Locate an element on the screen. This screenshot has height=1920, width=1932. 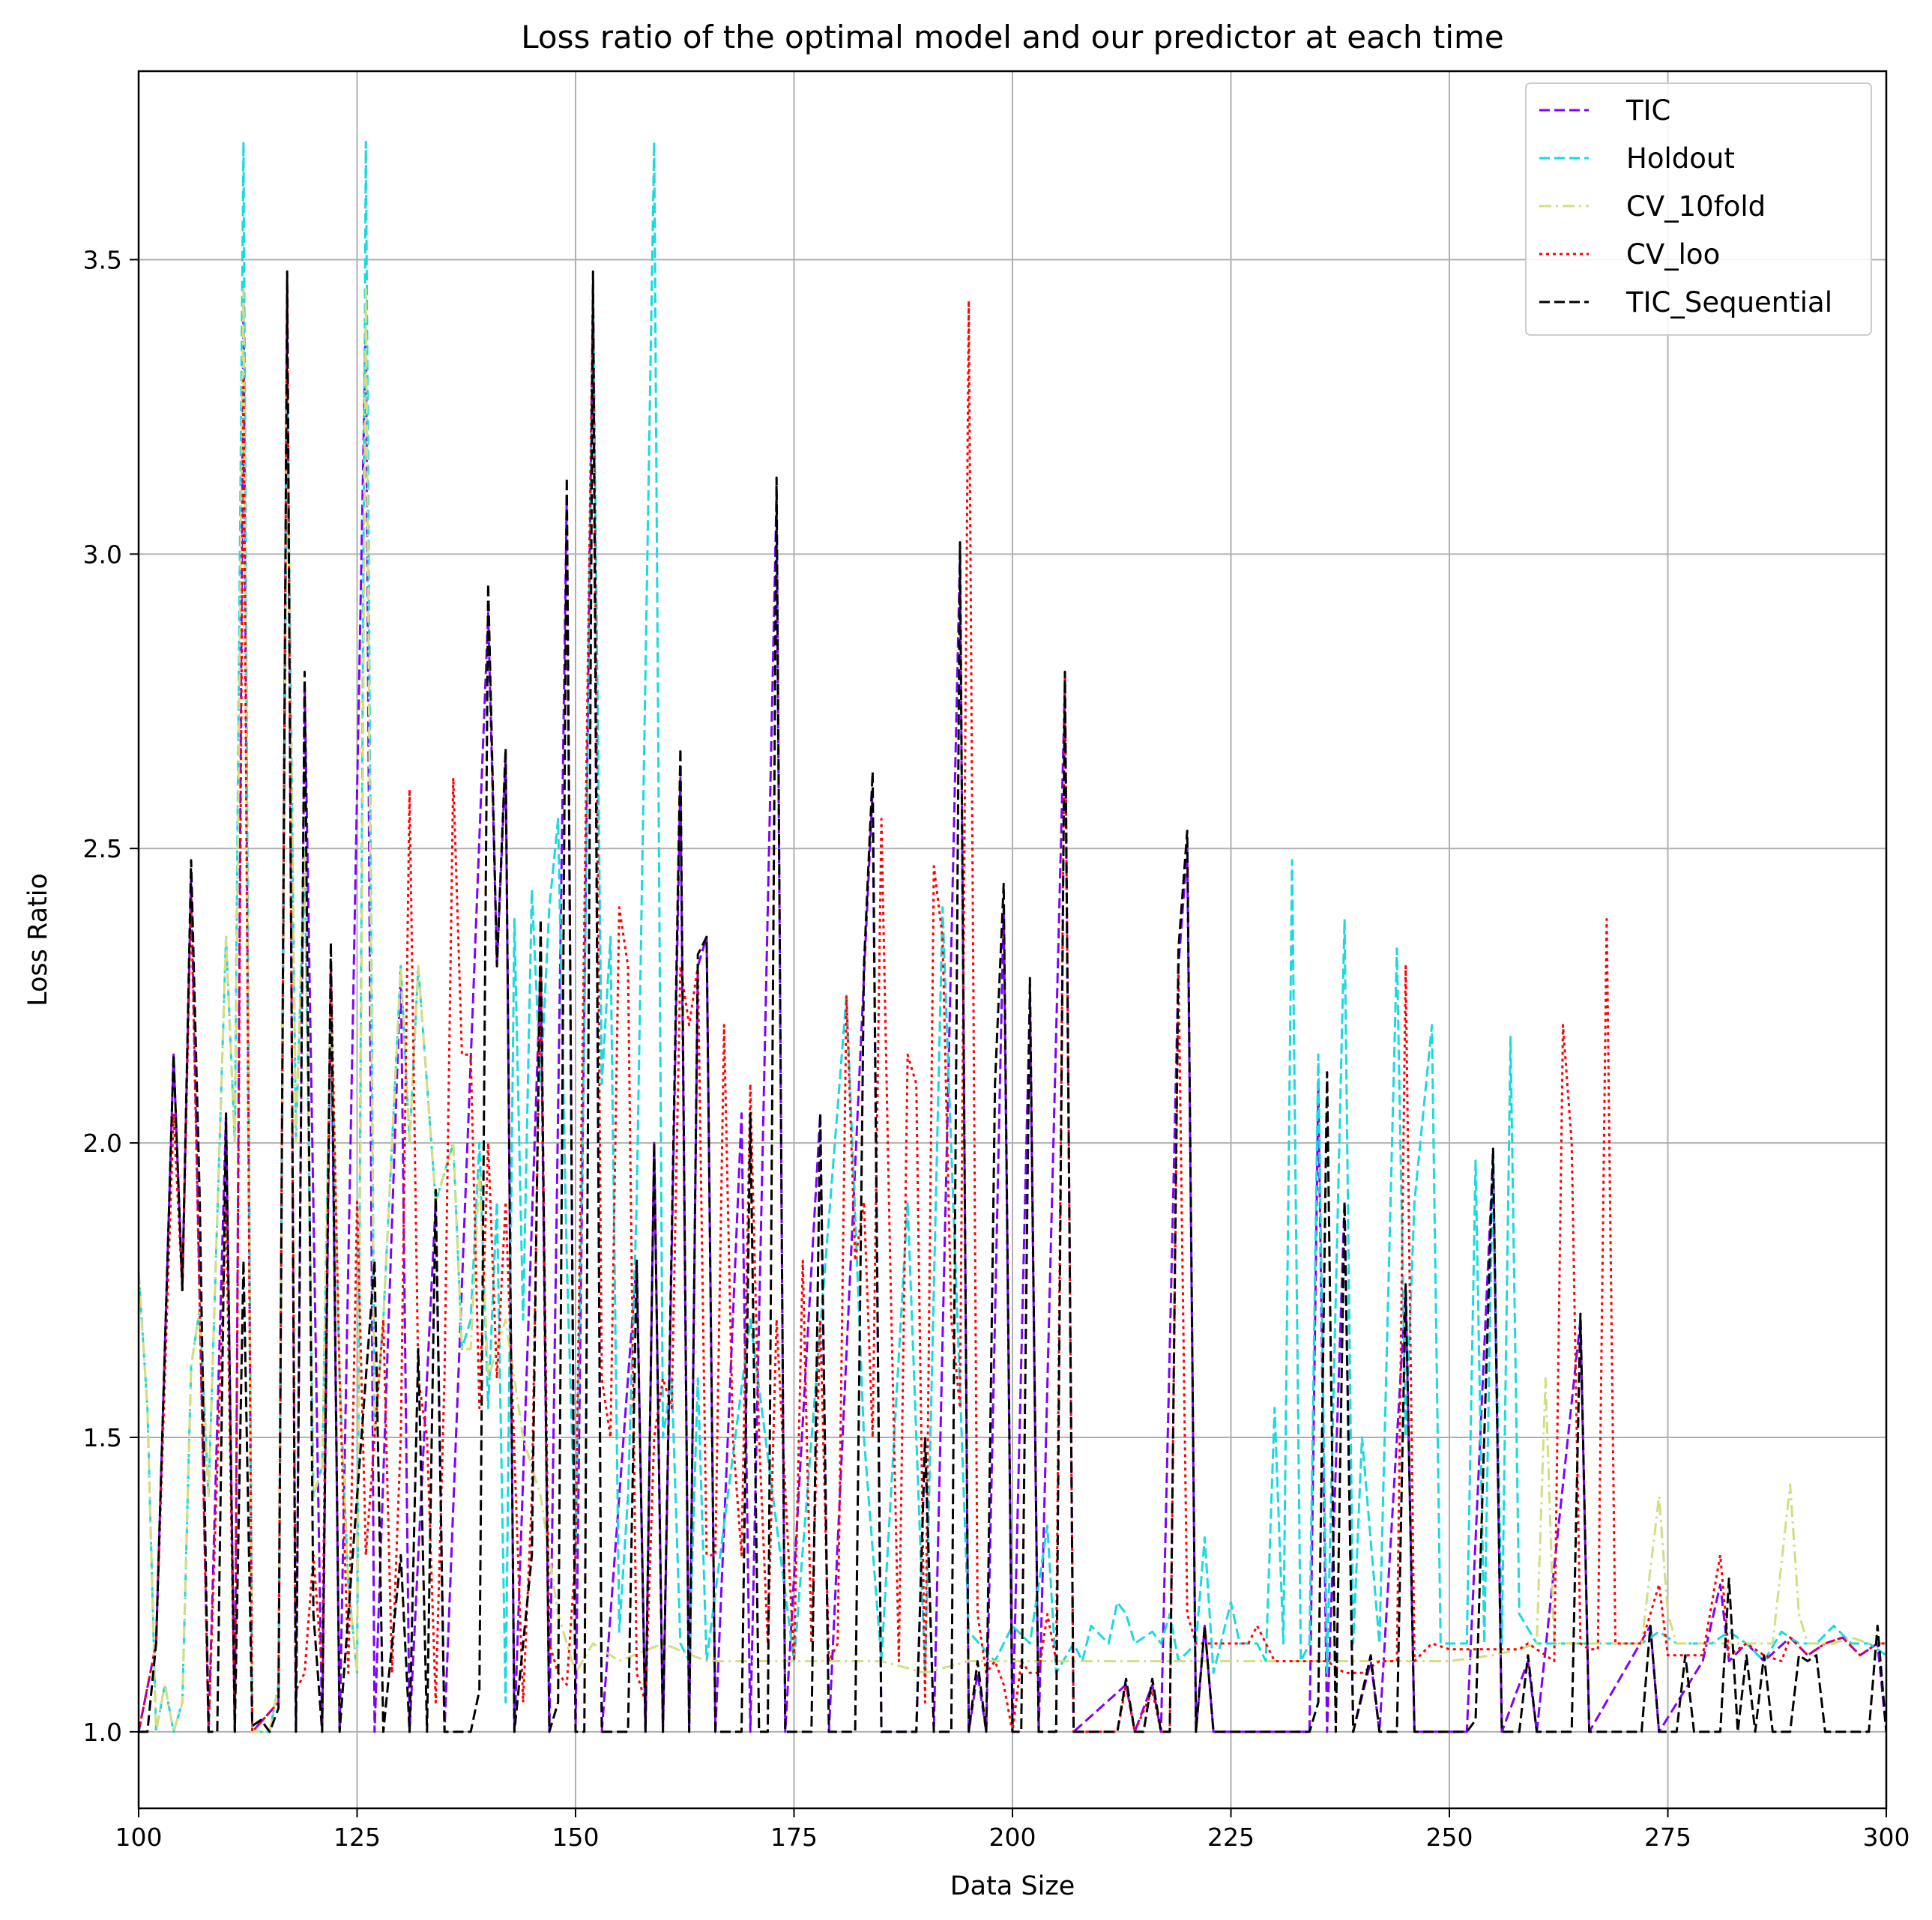
legend-box is located at coordinates (1698, 209).